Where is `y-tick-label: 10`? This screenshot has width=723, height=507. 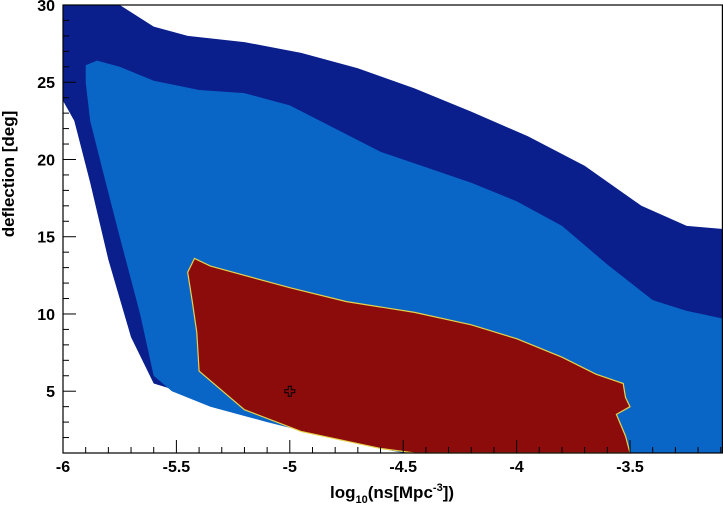 y-tick-label: 10 is located at coordinates (46, 315).